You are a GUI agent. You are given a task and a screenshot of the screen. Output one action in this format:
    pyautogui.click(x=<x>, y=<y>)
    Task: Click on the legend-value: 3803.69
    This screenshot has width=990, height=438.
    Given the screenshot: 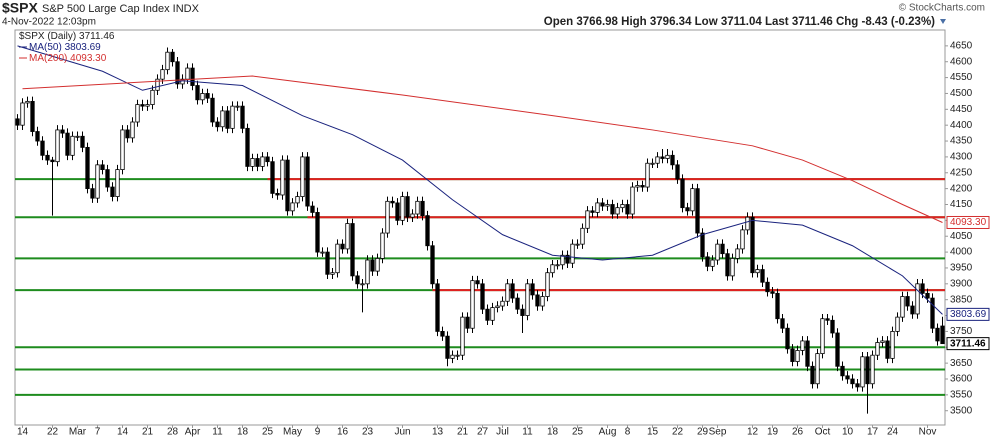 What is the action you would take?
    pyautogui.click(x=83, y=47)
    